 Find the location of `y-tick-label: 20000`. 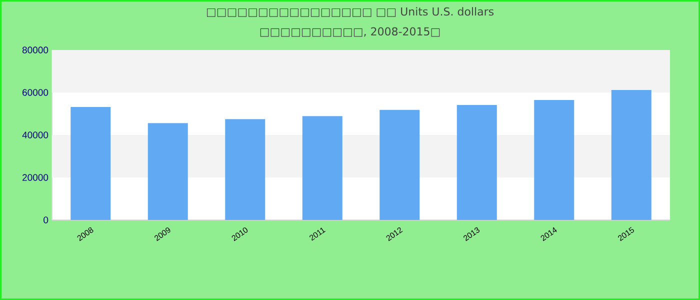

y-tick-label: 20000 is located at coordinates (35, 177).